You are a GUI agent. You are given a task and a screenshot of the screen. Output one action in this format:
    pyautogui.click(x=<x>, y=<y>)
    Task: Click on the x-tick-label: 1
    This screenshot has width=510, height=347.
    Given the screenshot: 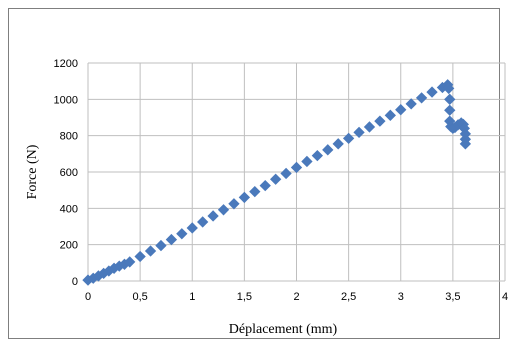 What is the action you would take?
    pyautogui.click(x=192, y=297)
    